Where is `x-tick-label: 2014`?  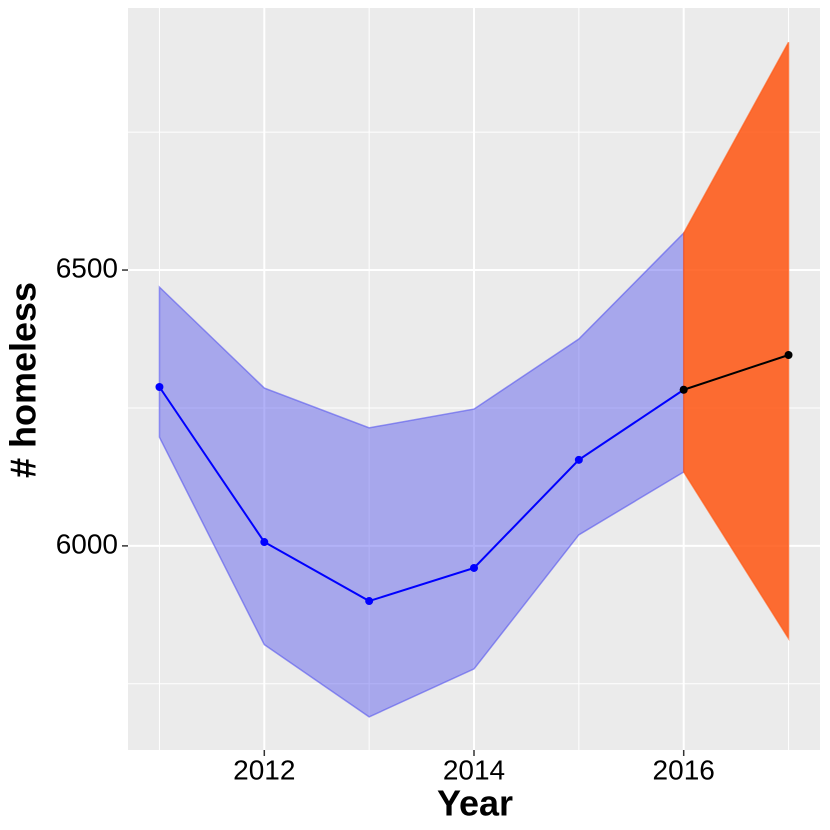 x-tick-label: 2014 is located at coordinates (474, 769).